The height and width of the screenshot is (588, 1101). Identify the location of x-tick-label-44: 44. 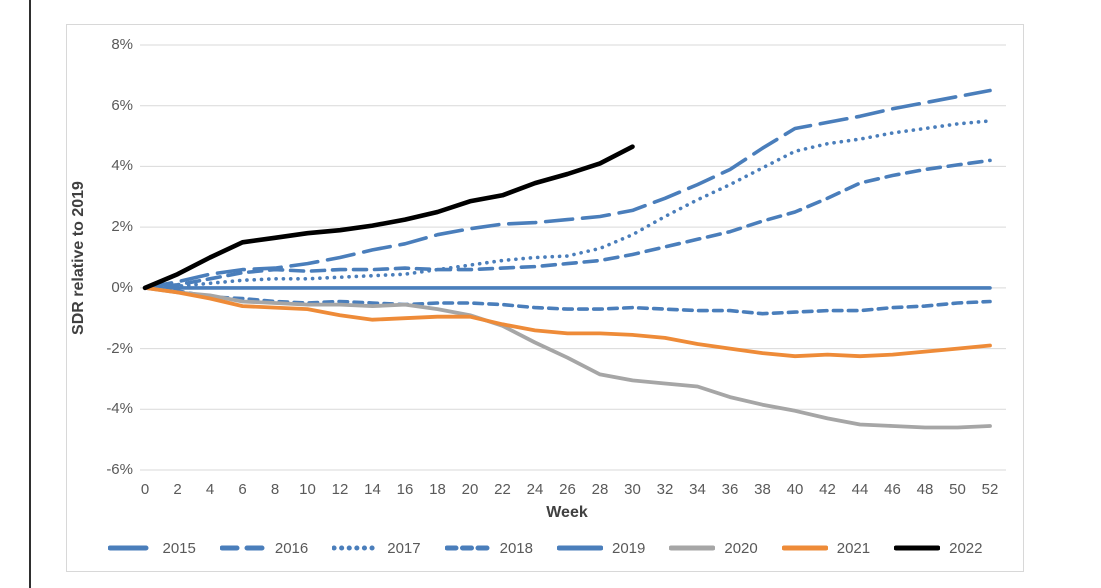
(860, 489).